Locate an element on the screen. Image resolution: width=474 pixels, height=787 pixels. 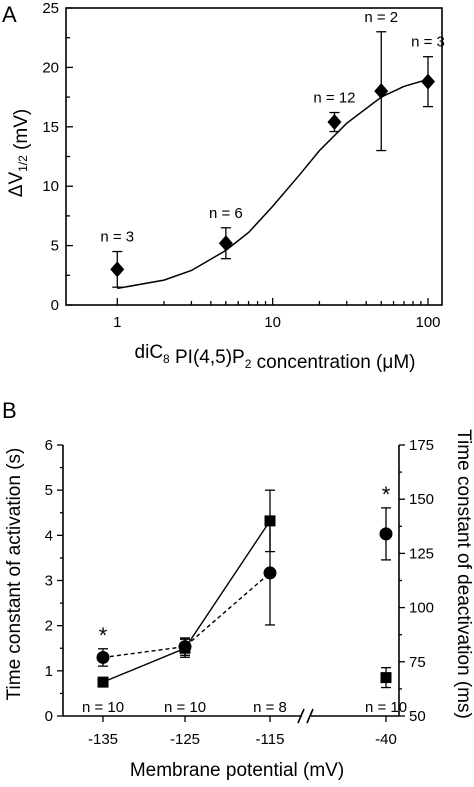
panel-b-left-y-tick-label: 3 is located at coordinates (49, 581).